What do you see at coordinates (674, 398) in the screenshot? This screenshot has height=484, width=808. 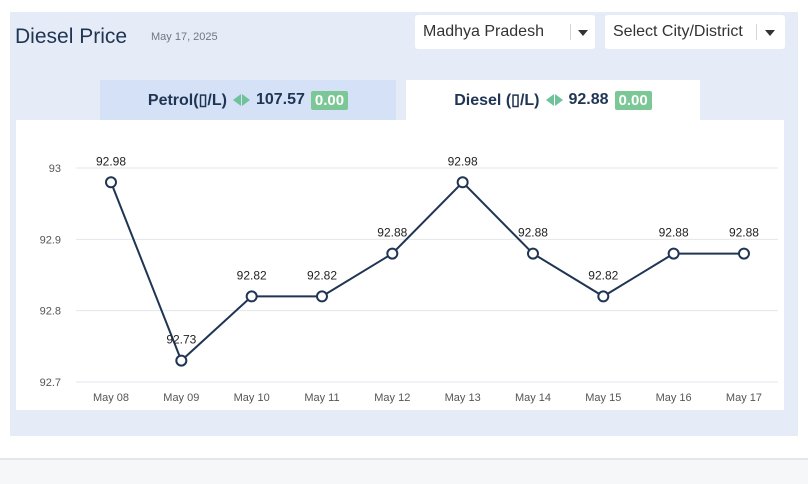 I see `x-tick-label: May 16` at bounding box center [674, 398].